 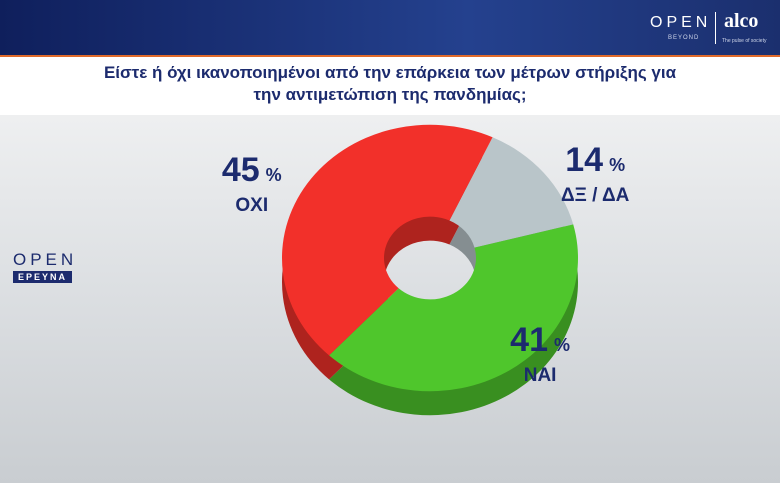 What do you see at coordinates (595, 195) in the screenshot?
I see `category-label: ΔΞ / ΔΑ` at bounding box center [595, 195].